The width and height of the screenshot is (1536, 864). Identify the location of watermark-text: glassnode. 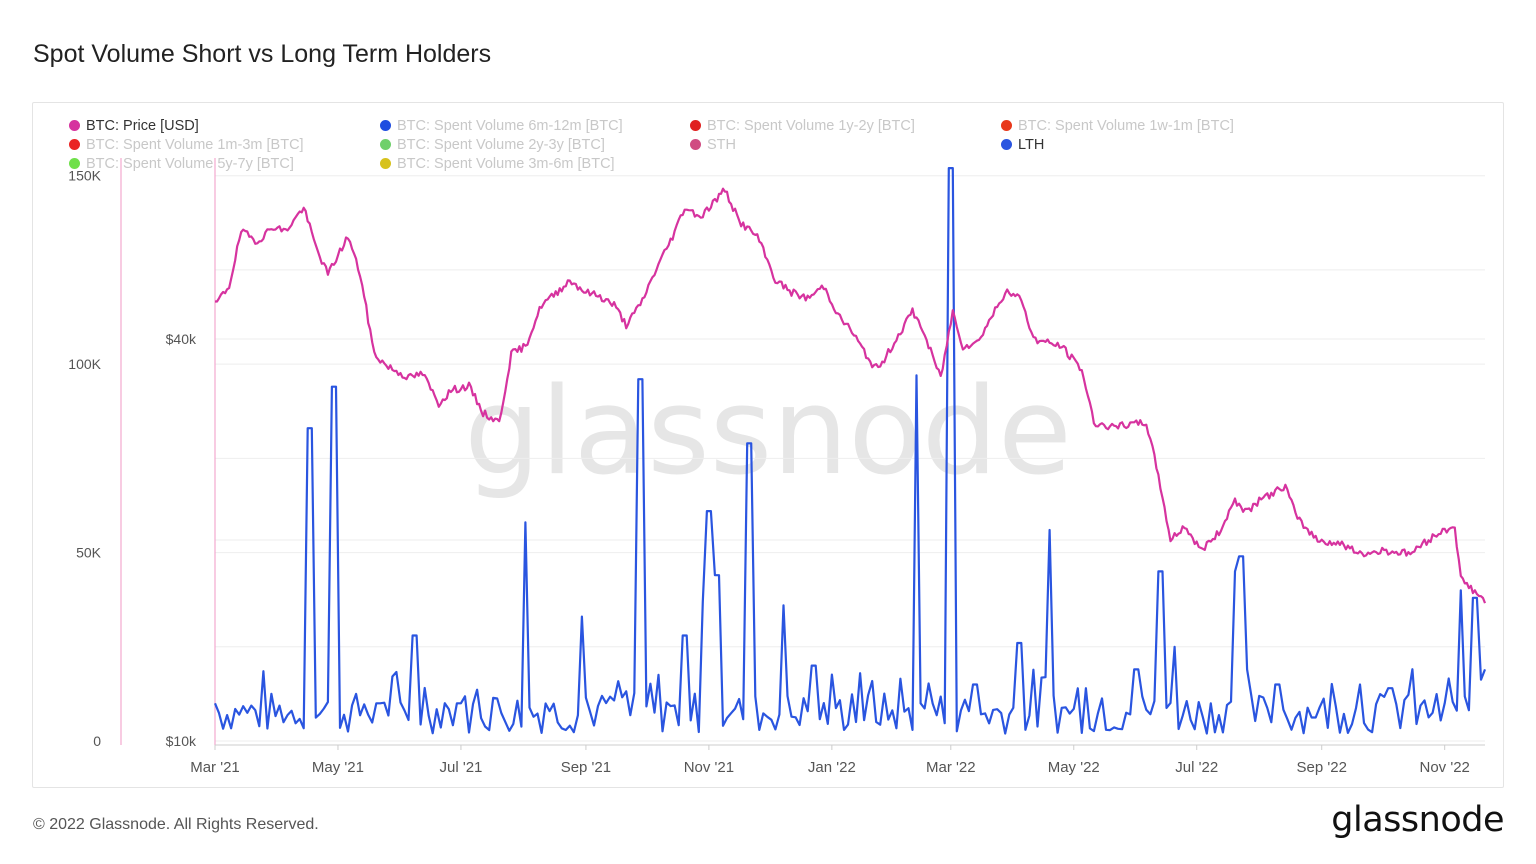
(768, 432).